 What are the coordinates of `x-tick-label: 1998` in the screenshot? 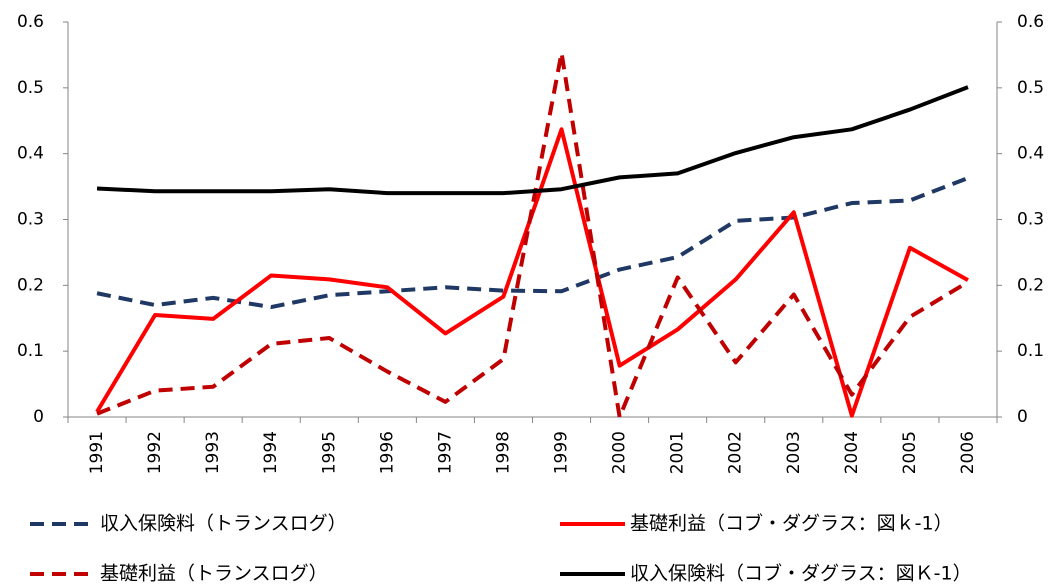 It's located at (503, 452).